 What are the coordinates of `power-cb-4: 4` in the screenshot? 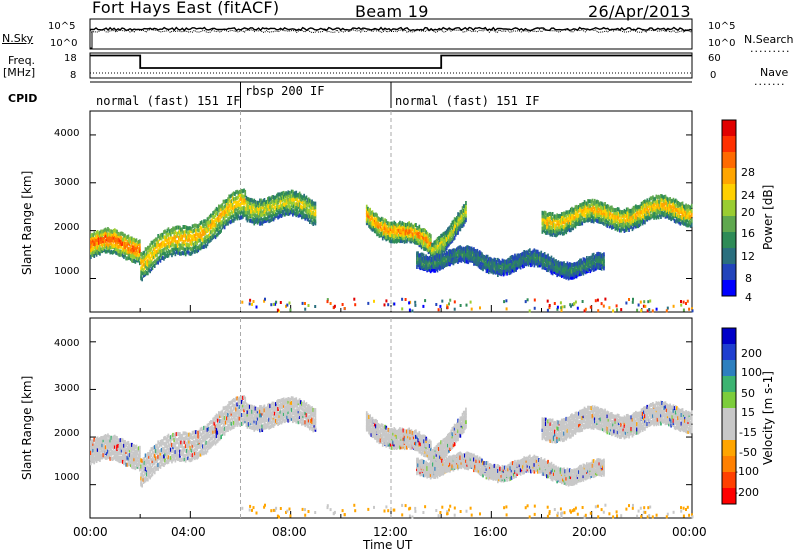 It's located at (748, 297).